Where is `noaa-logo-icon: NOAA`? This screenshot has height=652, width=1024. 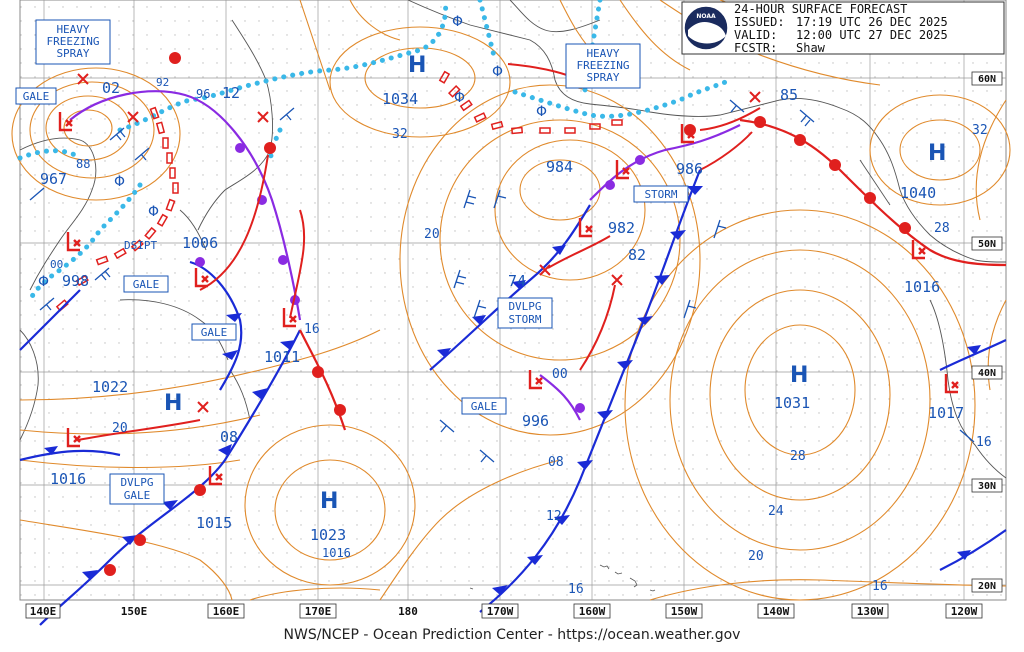 noaa-logo-icon: NOAA is located at coordinates (706, 28).